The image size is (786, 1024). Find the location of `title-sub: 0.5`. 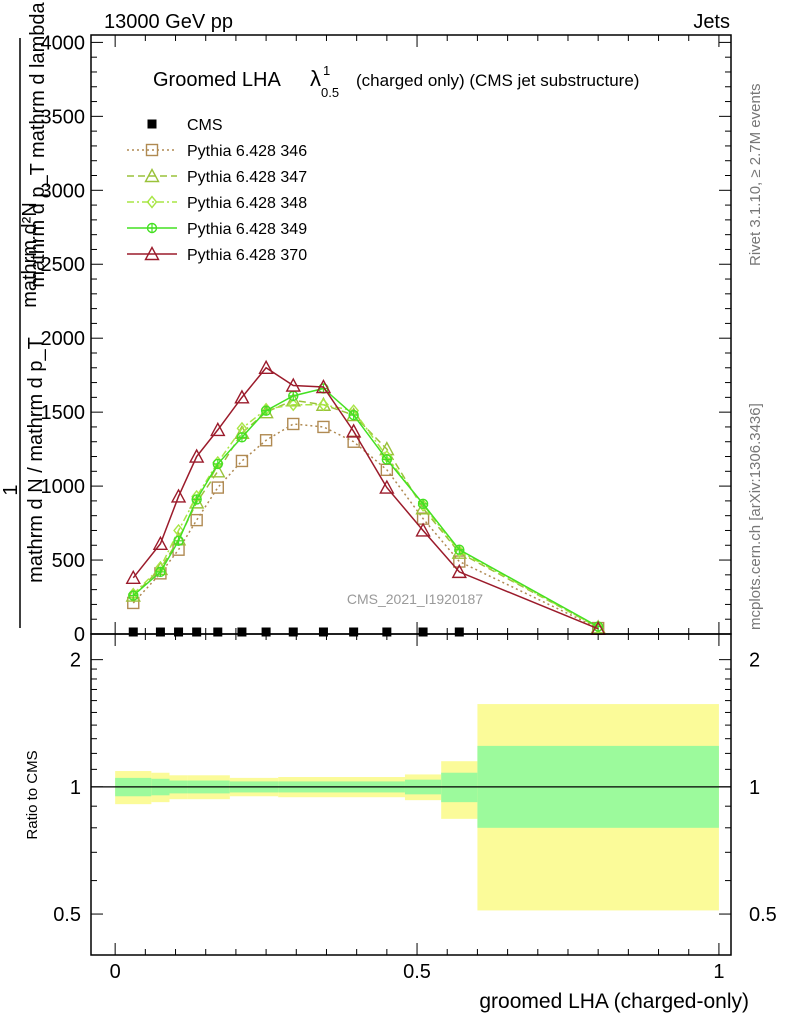

title-sub: 0.5 is located at coordinates (330, 92).